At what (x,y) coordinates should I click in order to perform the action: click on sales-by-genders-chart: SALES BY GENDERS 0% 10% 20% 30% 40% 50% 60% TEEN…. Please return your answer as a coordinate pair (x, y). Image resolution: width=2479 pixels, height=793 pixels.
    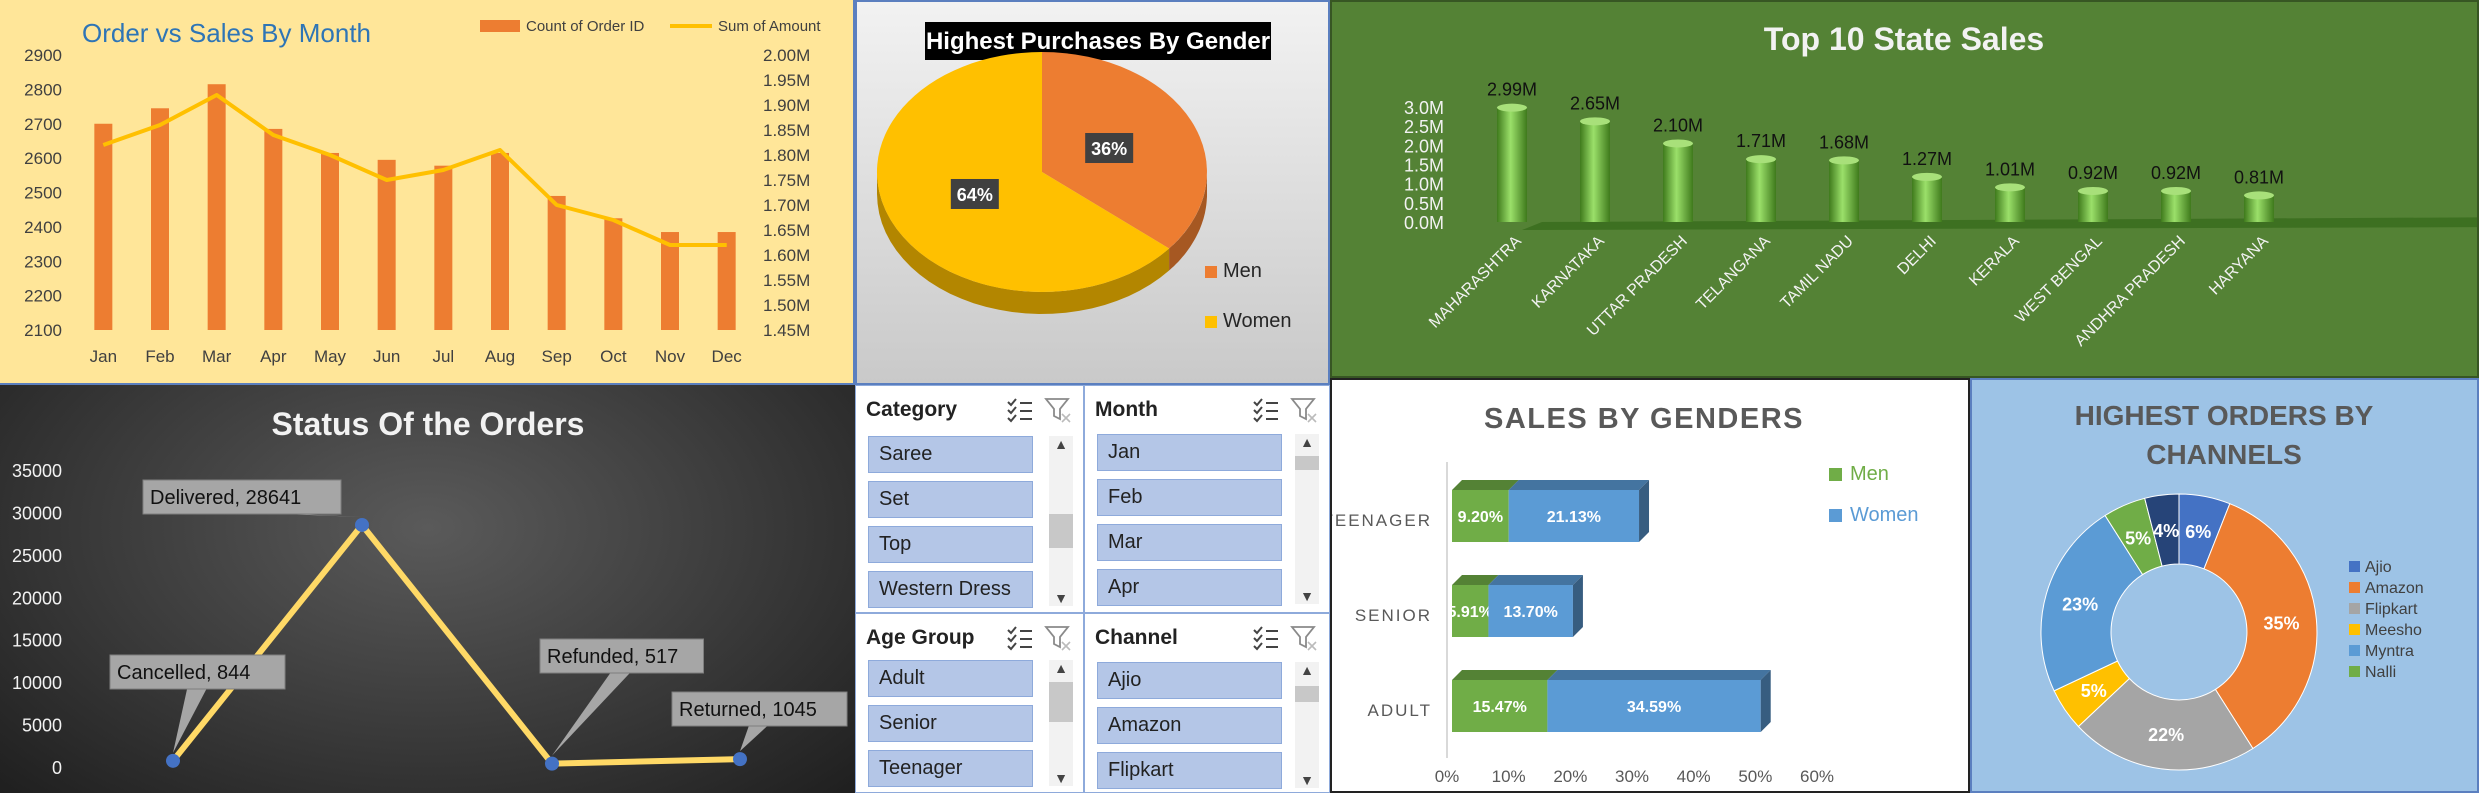
    Looking at the image, I should click on (1625, 594).